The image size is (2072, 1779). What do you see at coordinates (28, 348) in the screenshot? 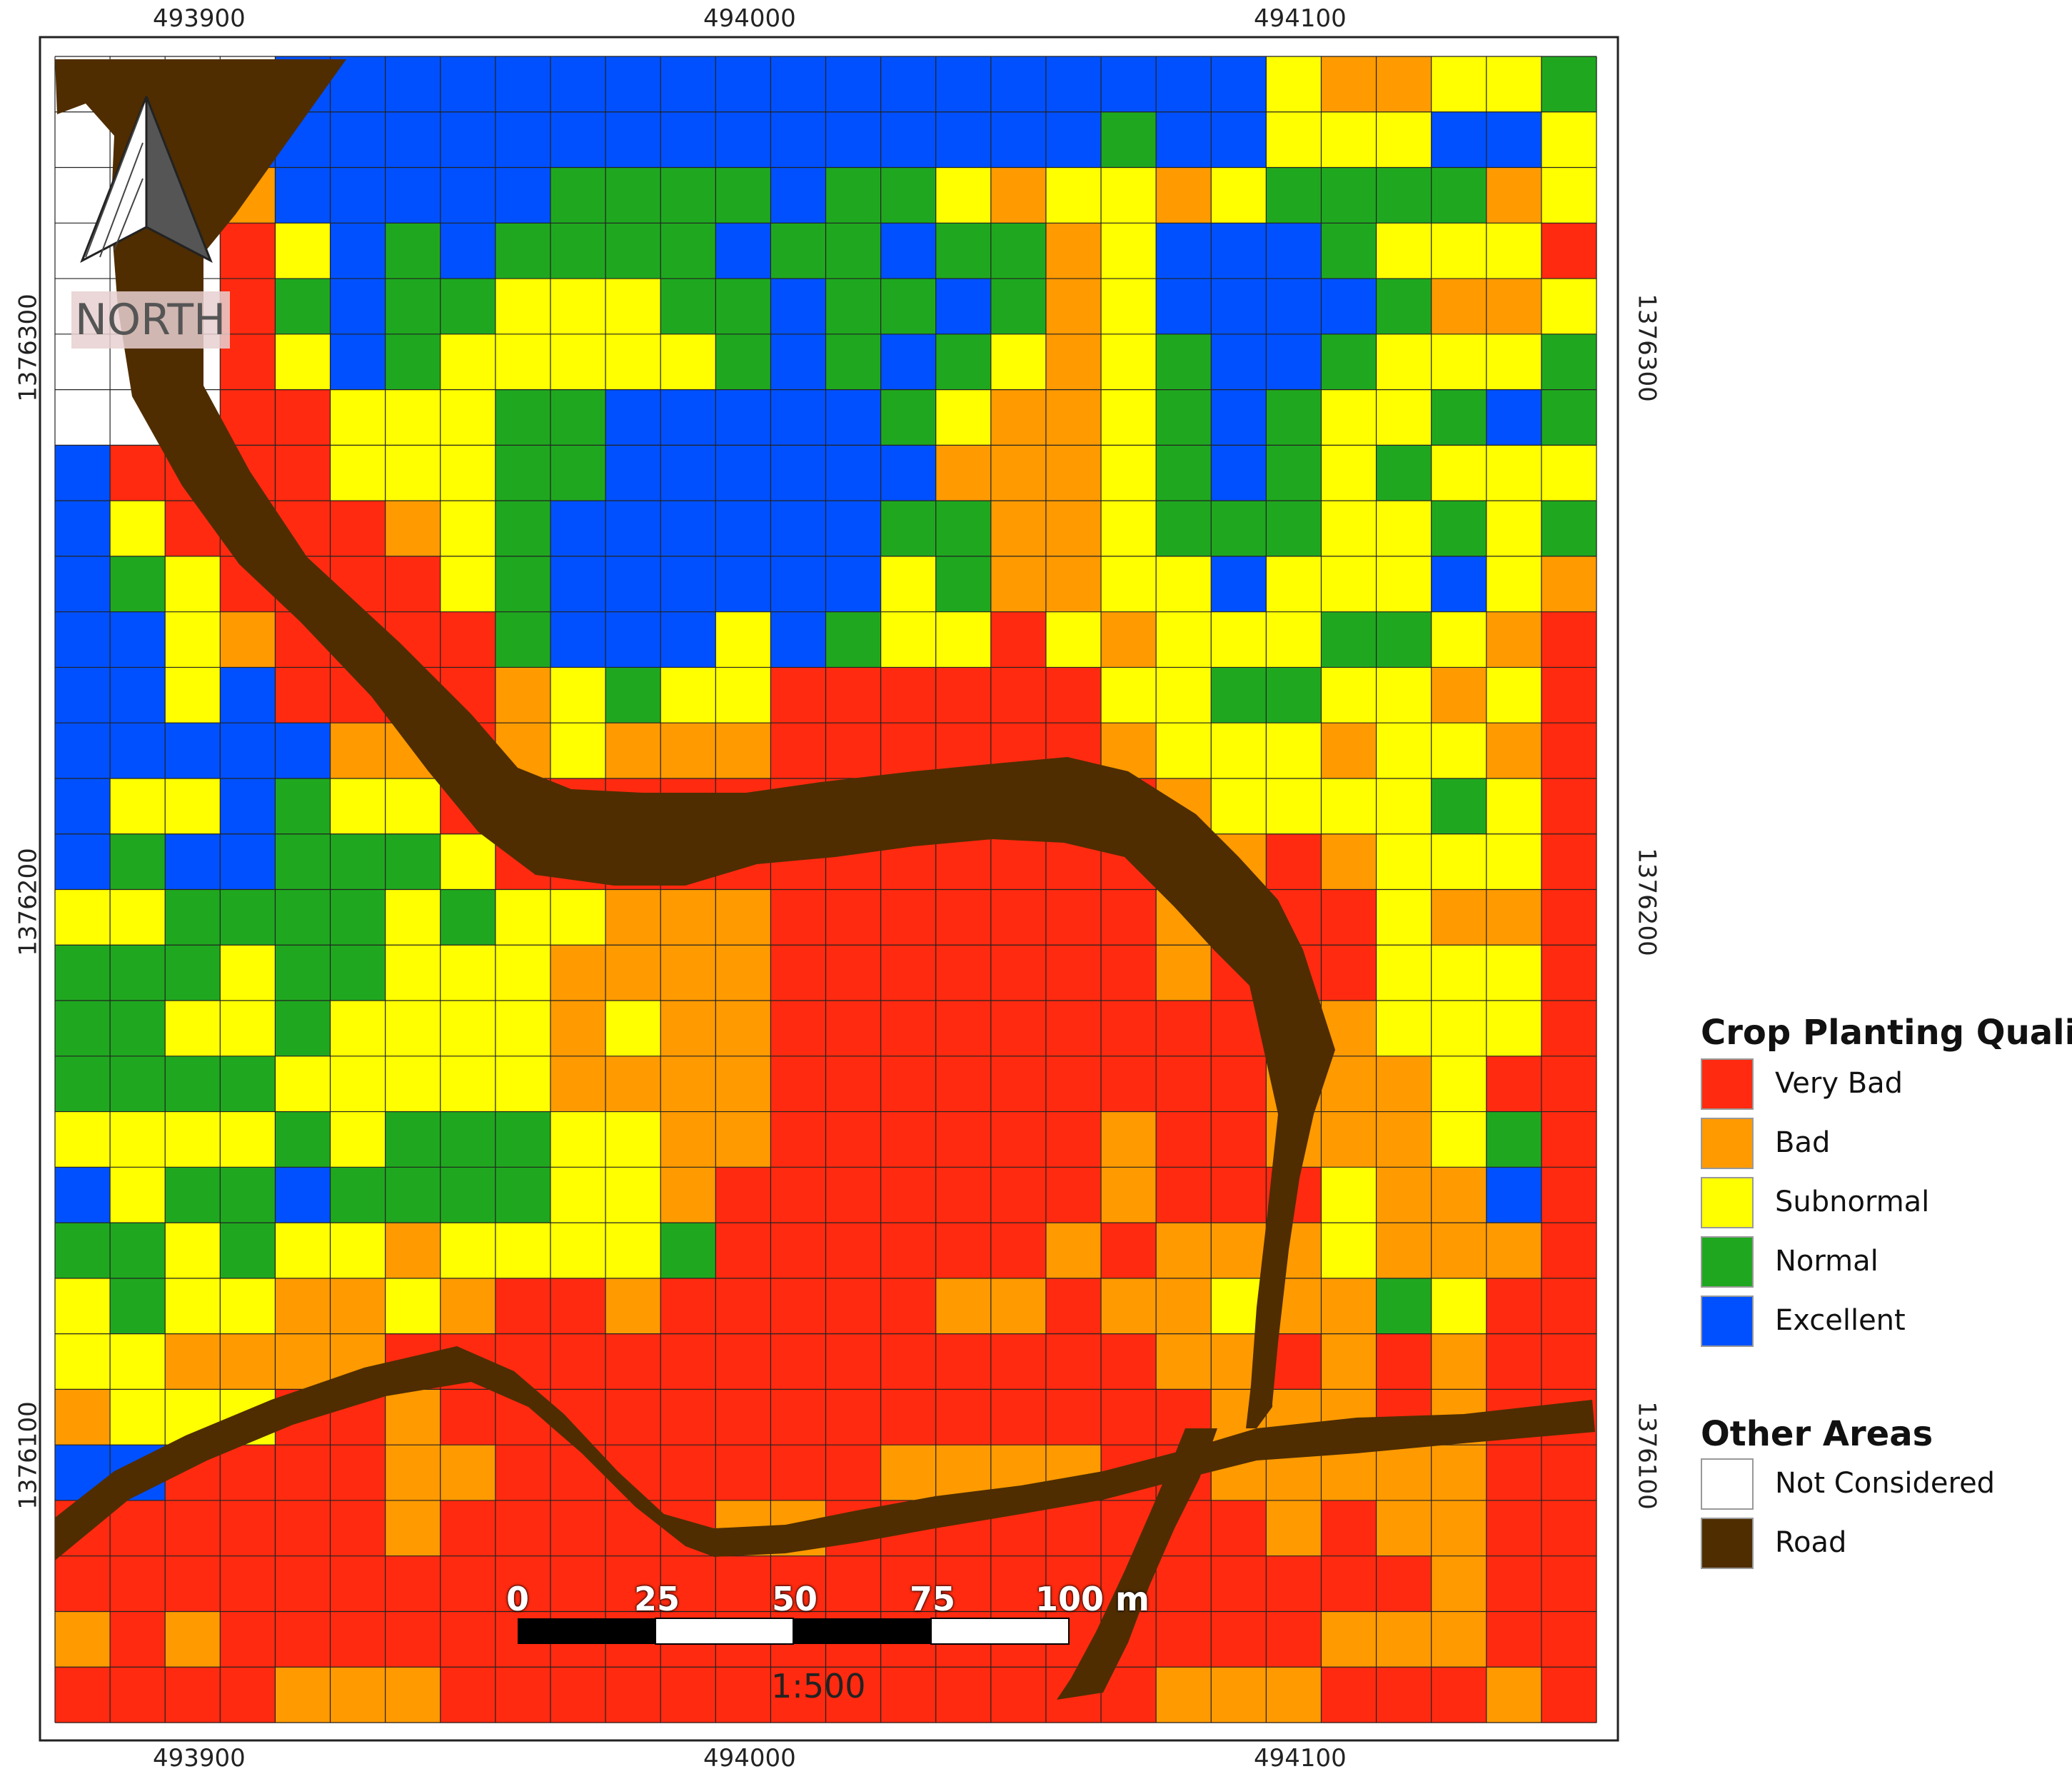
I see `coord-left-1376300: 1376300` at bounding box center [28, 348].